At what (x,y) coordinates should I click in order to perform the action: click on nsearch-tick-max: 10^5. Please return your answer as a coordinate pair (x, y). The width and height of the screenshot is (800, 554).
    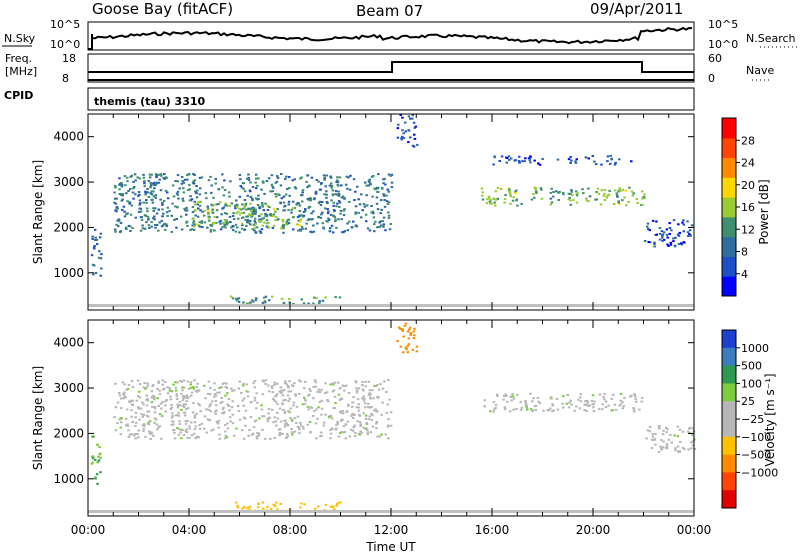
    Looking at the image, I should click on (723, 24).